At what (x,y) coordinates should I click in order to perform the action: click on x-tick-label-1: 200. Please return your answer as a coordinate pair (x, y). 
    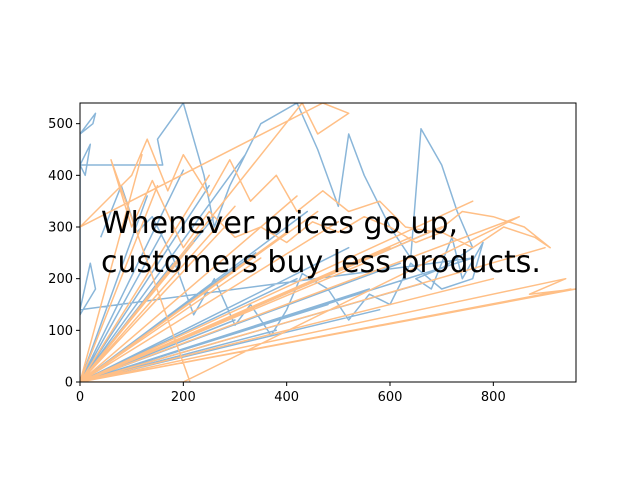
    Looking at the image, I should click on (183, 397).